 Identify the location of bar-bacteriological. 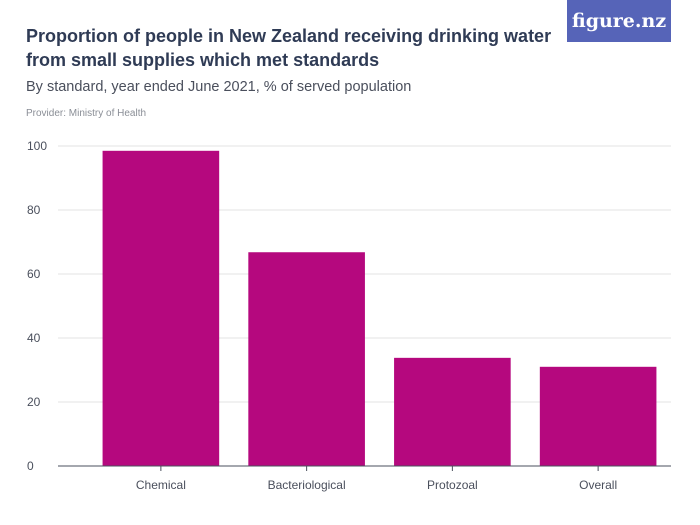
(306, 359).